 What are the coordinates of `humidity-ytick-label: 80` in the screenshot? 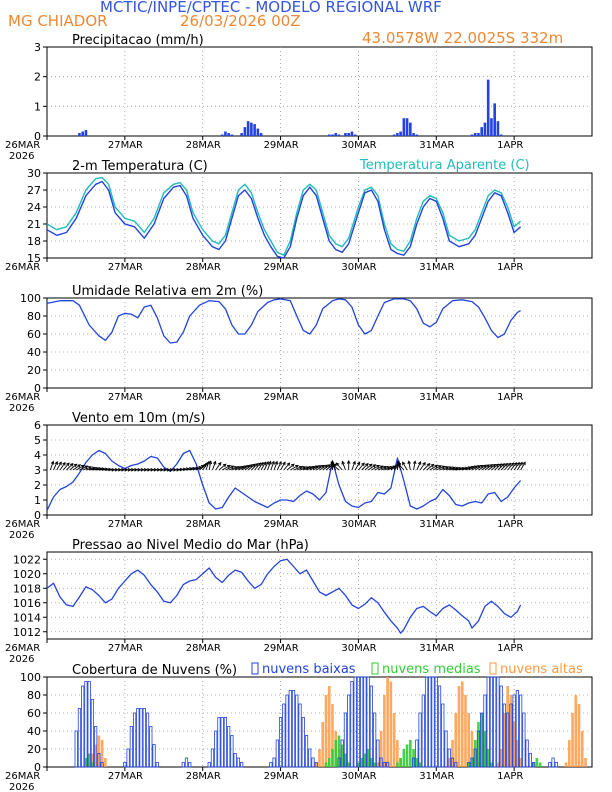 It's located at (34, 316).